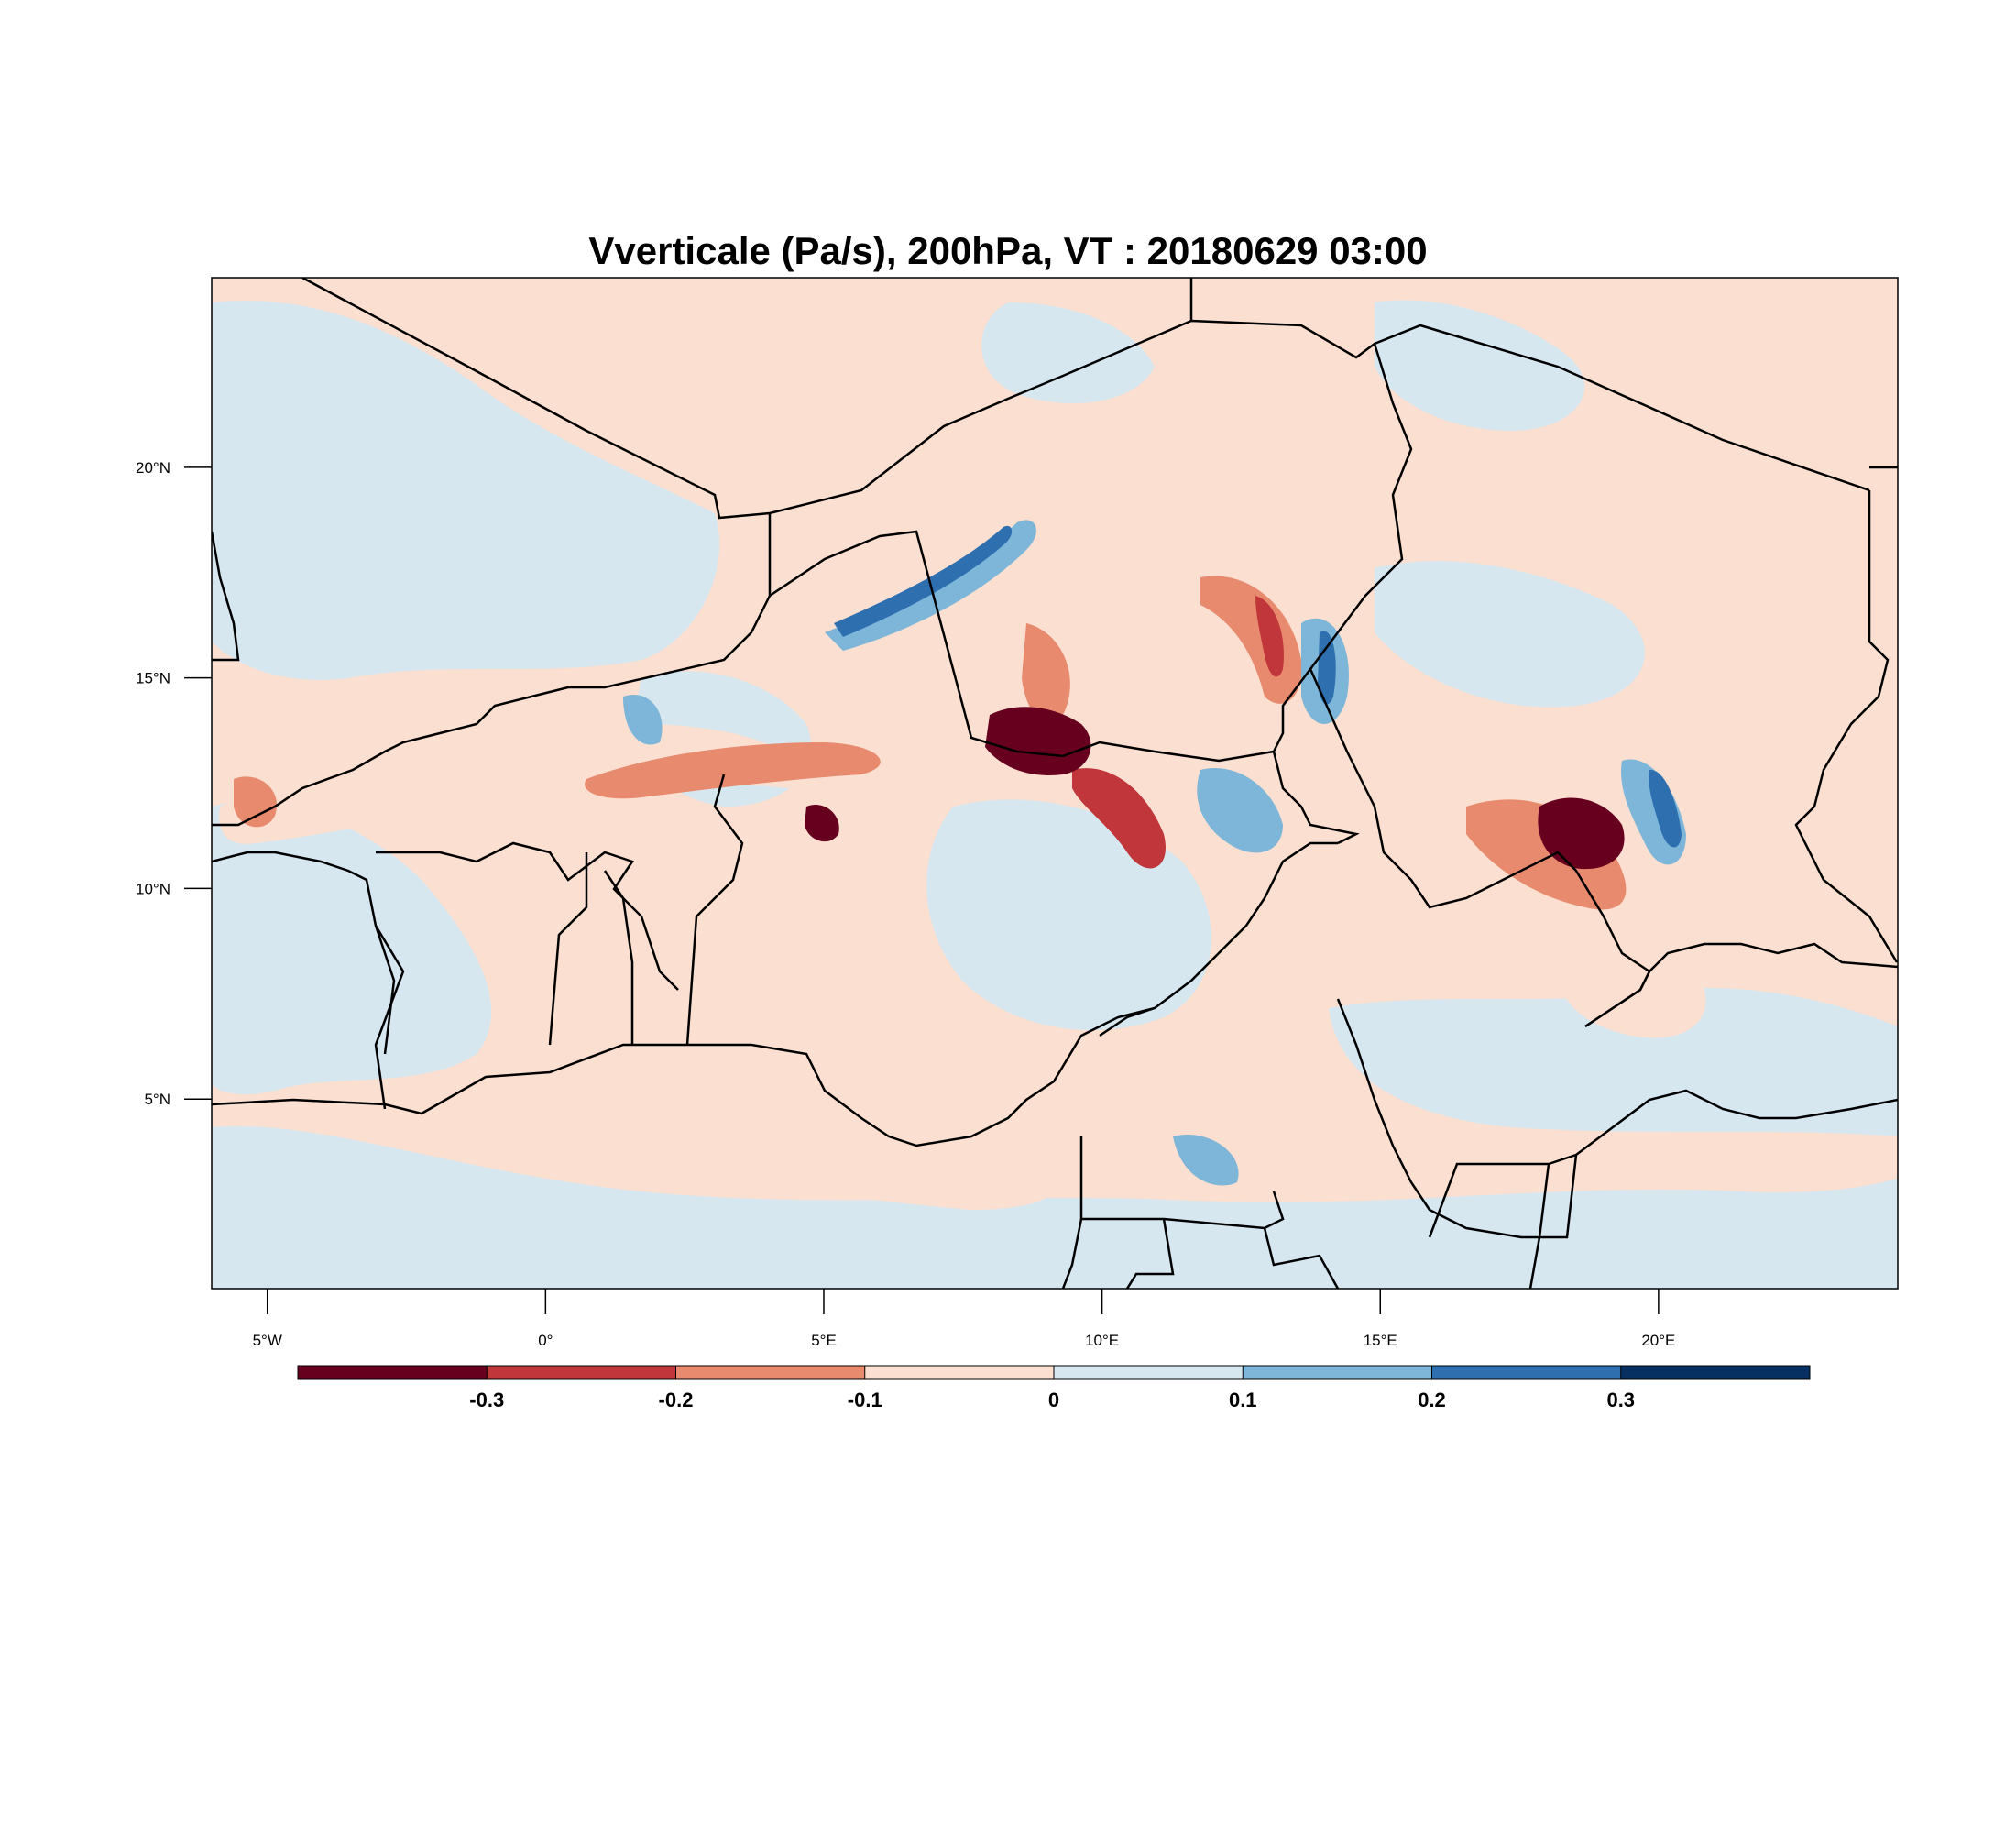 Image resolution: width=2016 pixels, height=1833 pixels. I want to click on colorbar-label: 0, so click(1053, 1399).